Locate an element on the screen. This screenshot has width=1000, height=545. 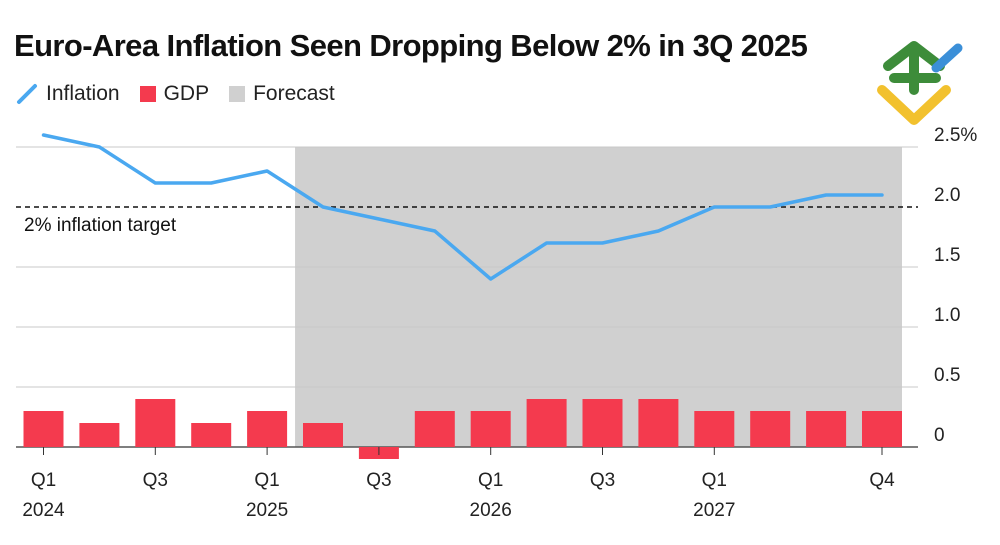
line-swatch-icon is located at coordinates (27, 94).